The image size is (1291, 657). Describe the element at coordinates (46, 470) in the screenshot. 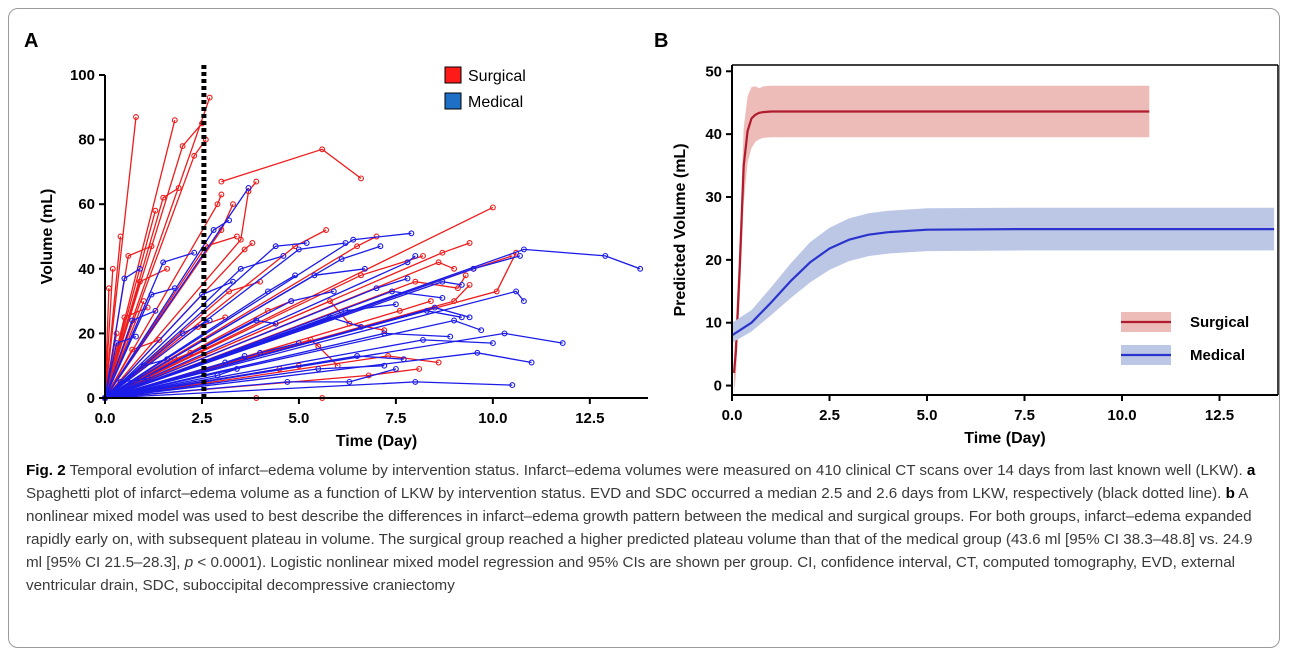

I see `caption-figure-label: Fig. 2` at that location.